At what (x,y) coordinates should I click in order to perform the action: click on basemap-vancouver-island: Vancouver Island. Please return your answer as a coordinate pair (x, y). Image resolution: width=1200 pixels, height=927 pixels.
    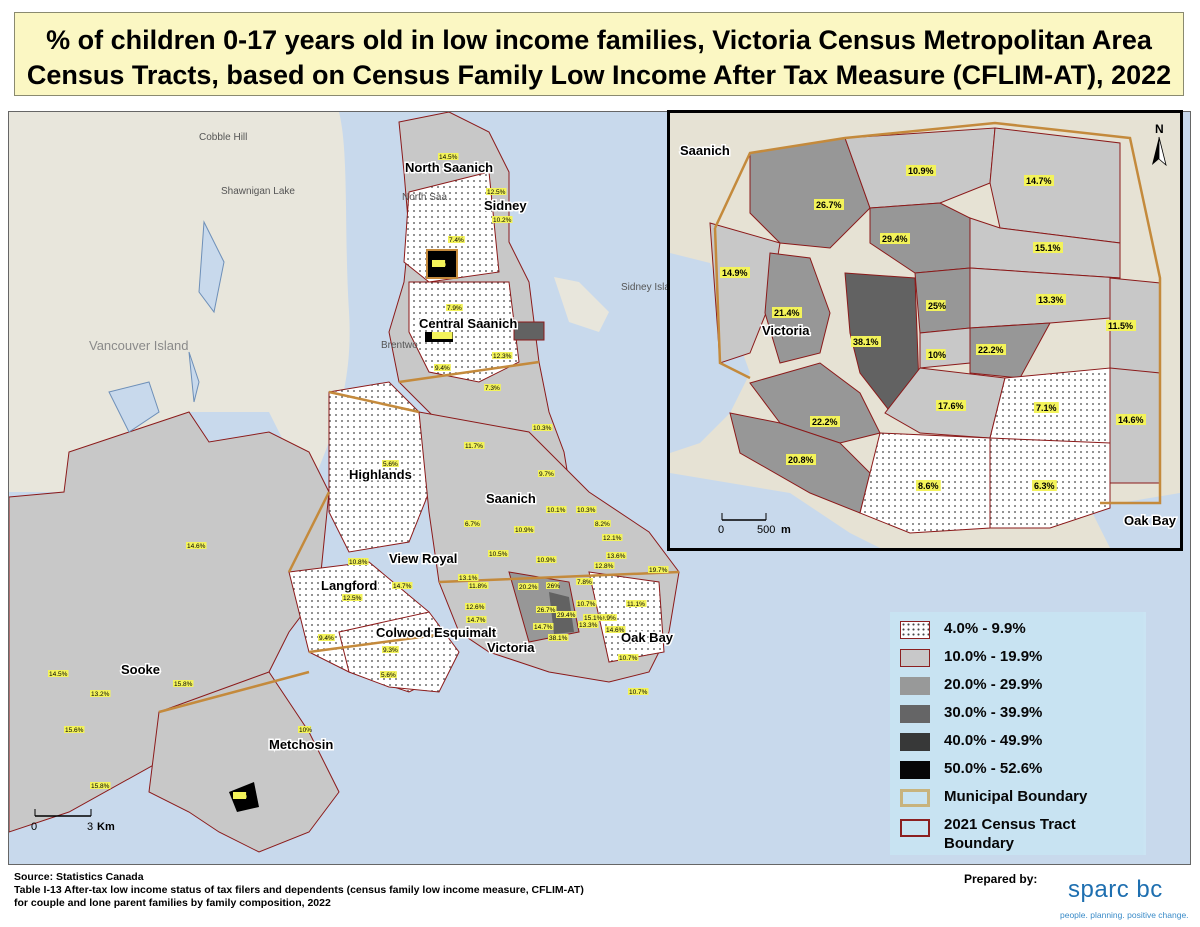
    Looking at the image, I should click on (139, 345).